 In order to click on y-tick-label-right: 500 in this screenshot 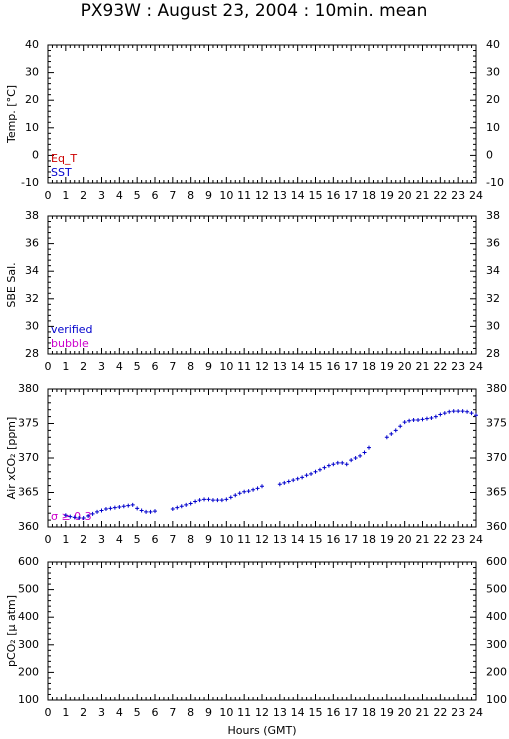, I will do `click(496, 589)`.